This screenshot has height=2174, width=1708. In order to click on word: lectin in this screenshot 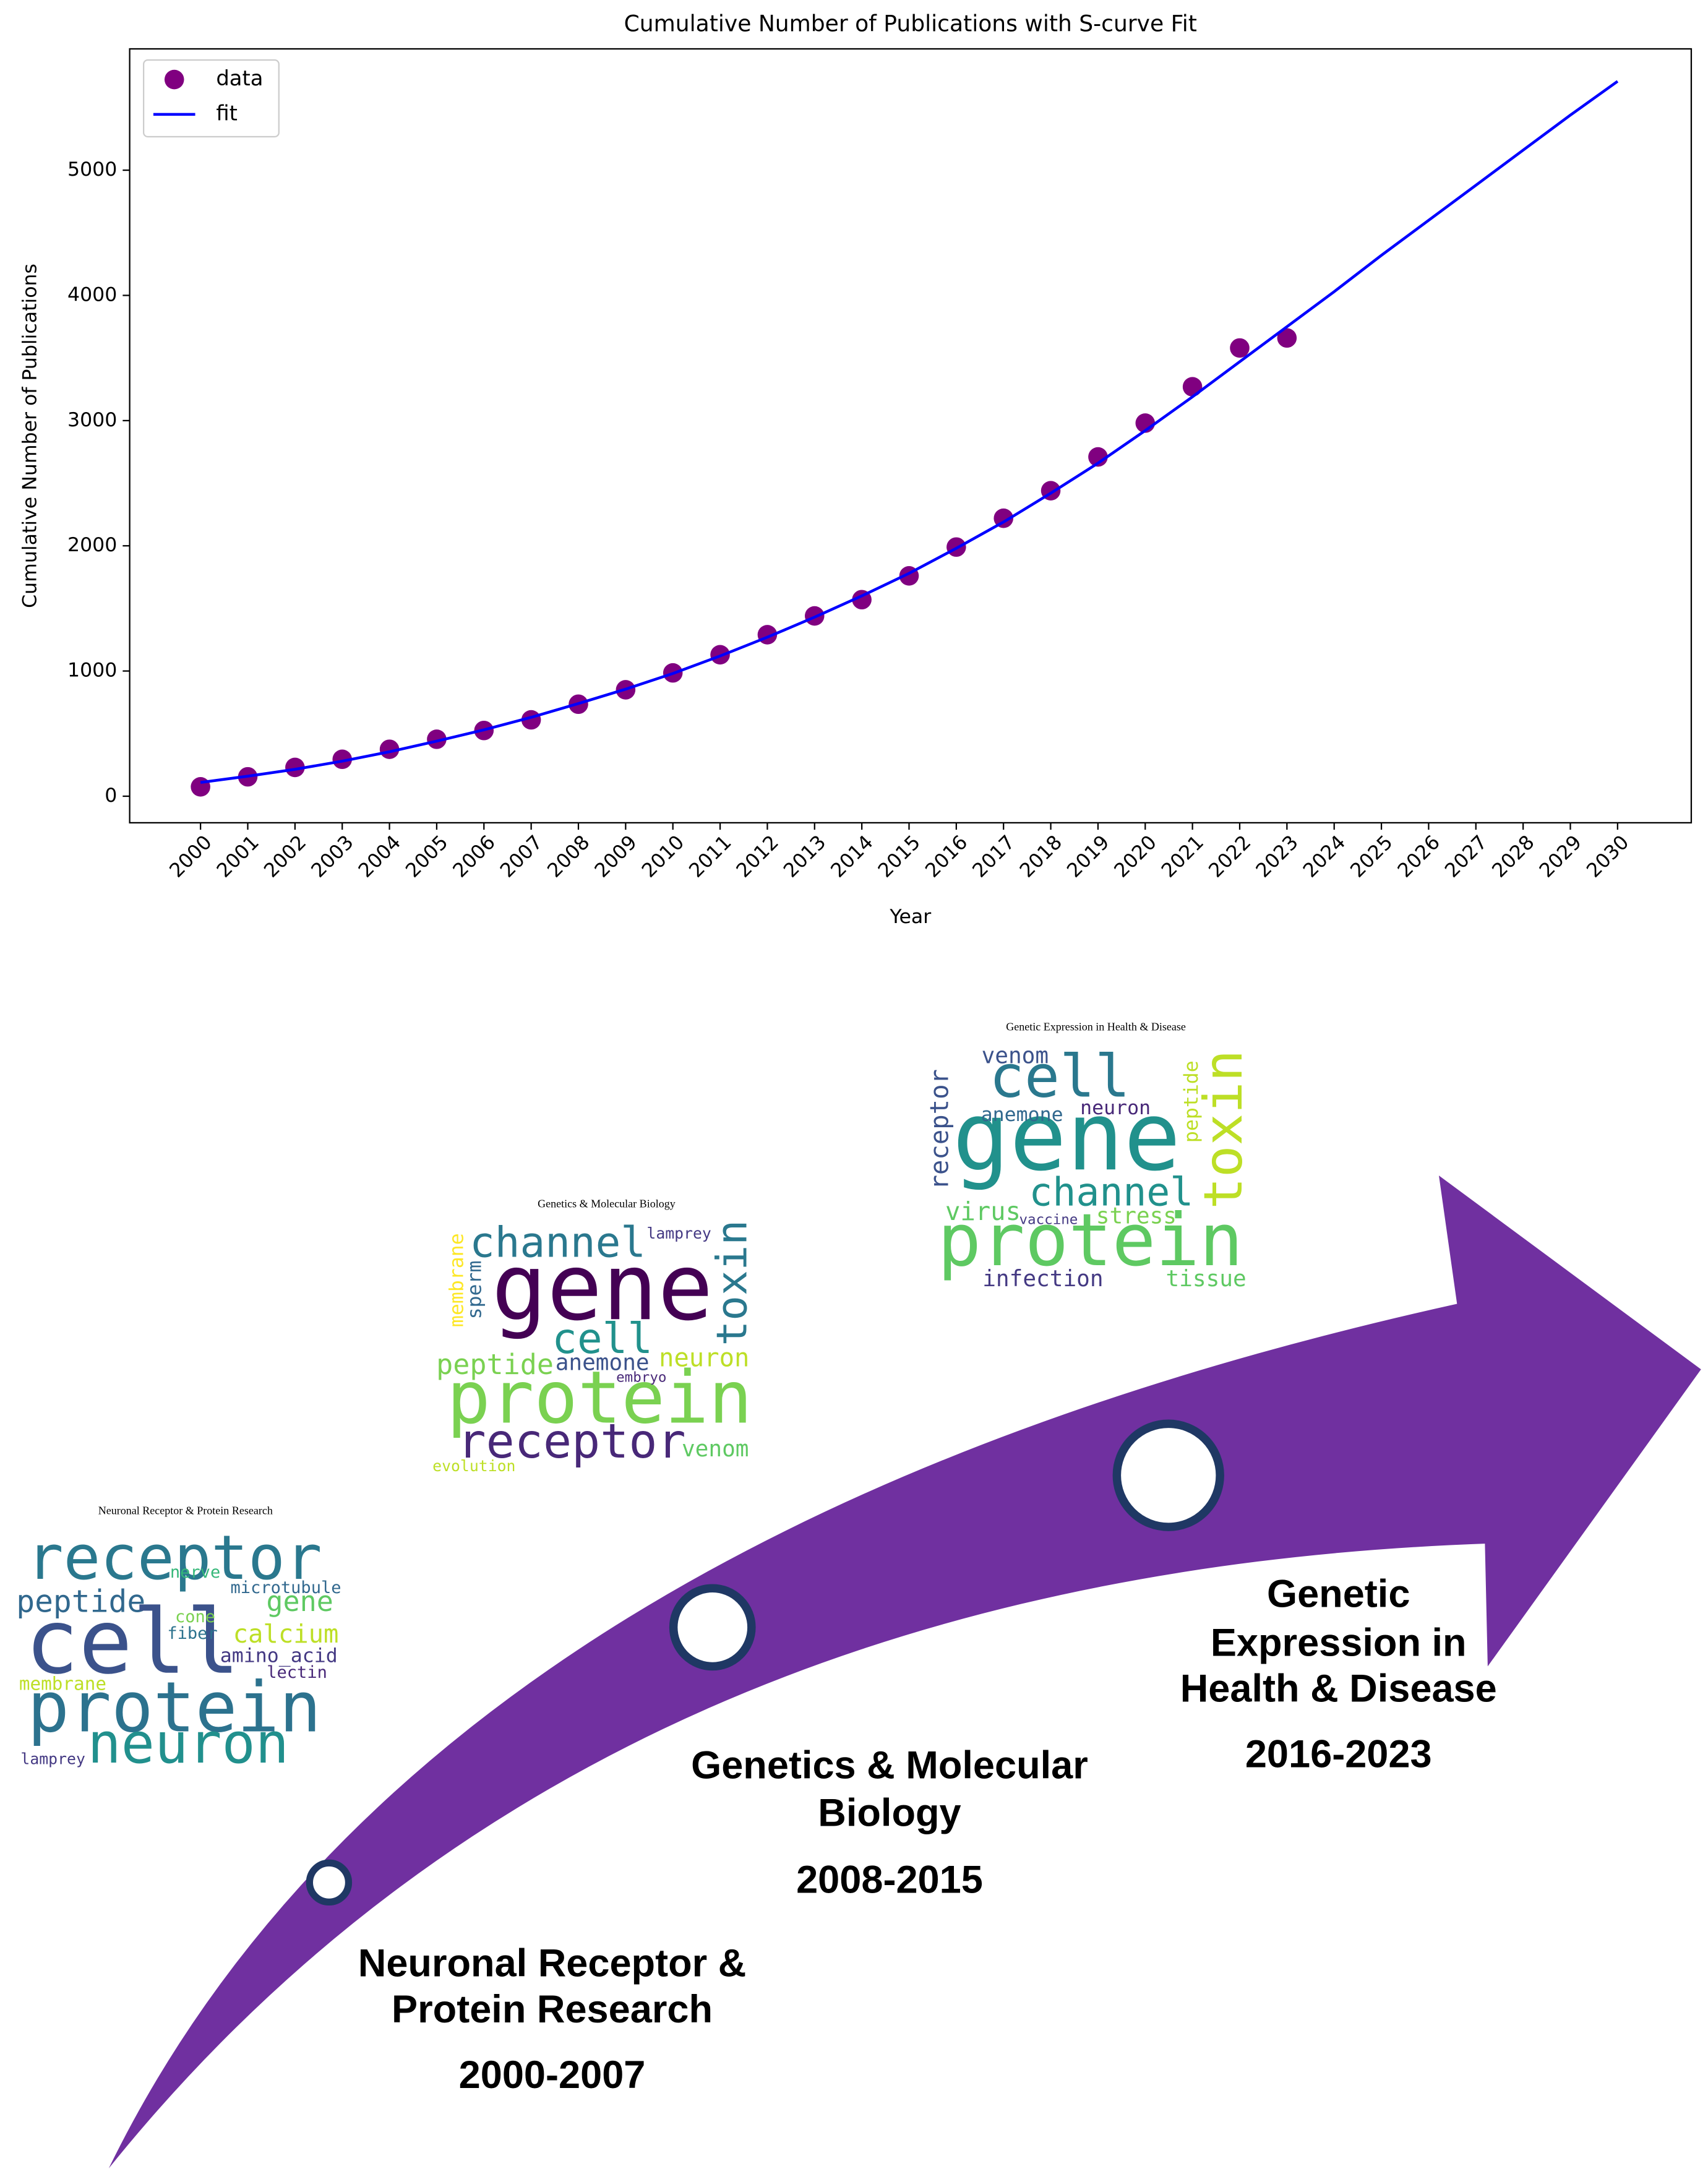, I will do `click(297, 1672)`.